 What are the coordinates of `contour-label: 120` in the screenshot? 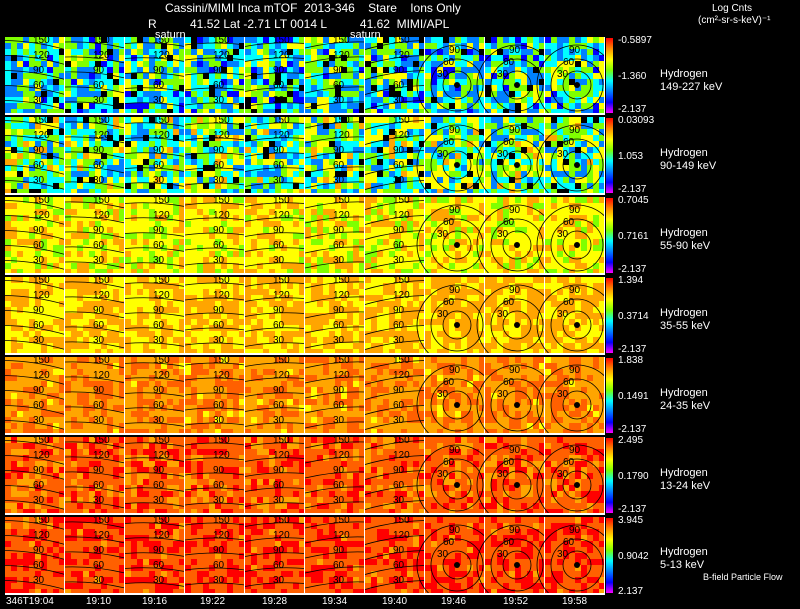 It's located at (161, 135).